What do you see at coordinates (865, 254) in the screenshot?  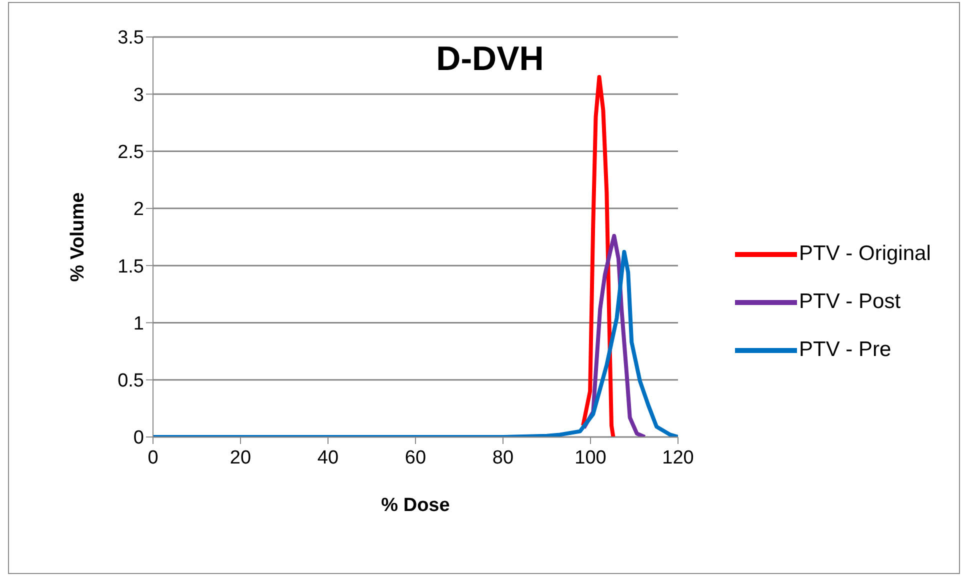 I see `legend-label: PTV - Original` at bounding box center [865, 254].